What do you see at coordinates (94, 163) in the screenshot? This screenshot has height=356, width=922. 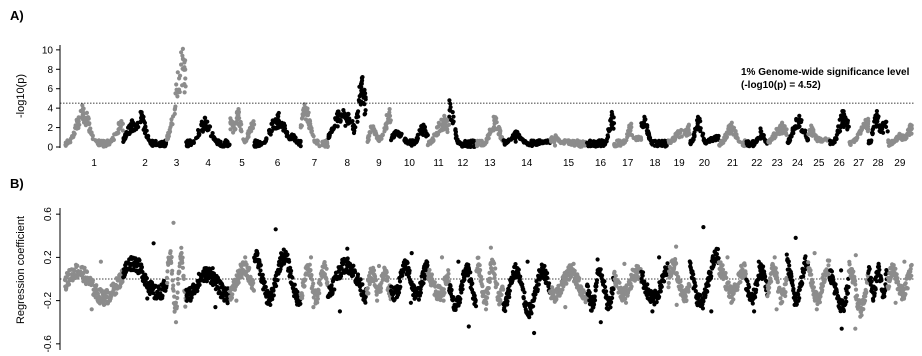 I see `chromosome-label-1: 1` at bounding box center [94, 163].